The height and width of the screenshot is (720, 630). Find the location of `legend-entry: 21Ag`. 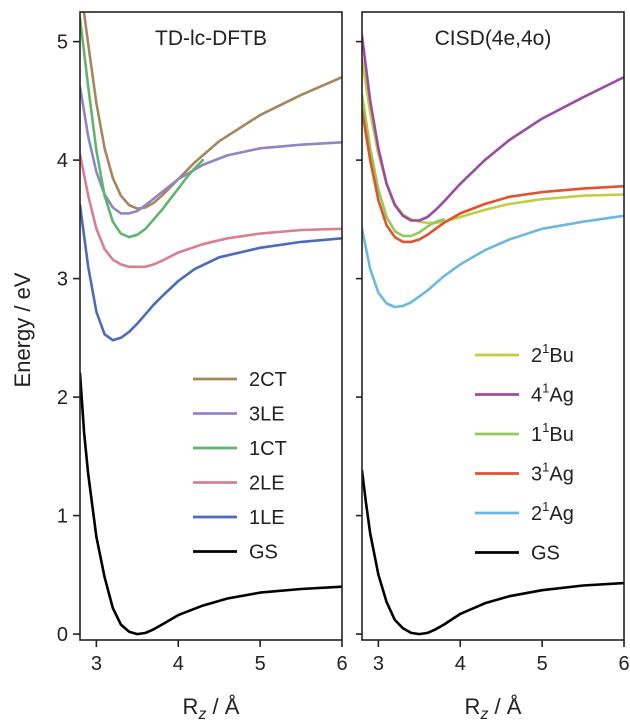

legend-entry: 21Ag is located at coordinates (524, 512).